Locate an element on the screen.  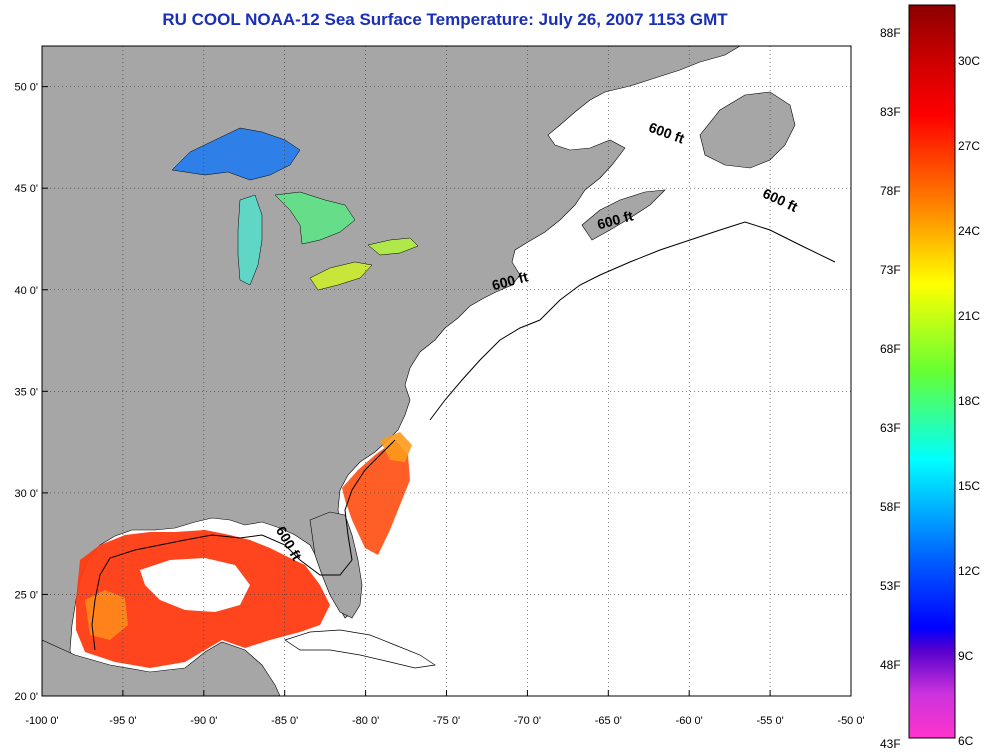
colorbar-f-label: 88F is located at coordinates (890, 33).